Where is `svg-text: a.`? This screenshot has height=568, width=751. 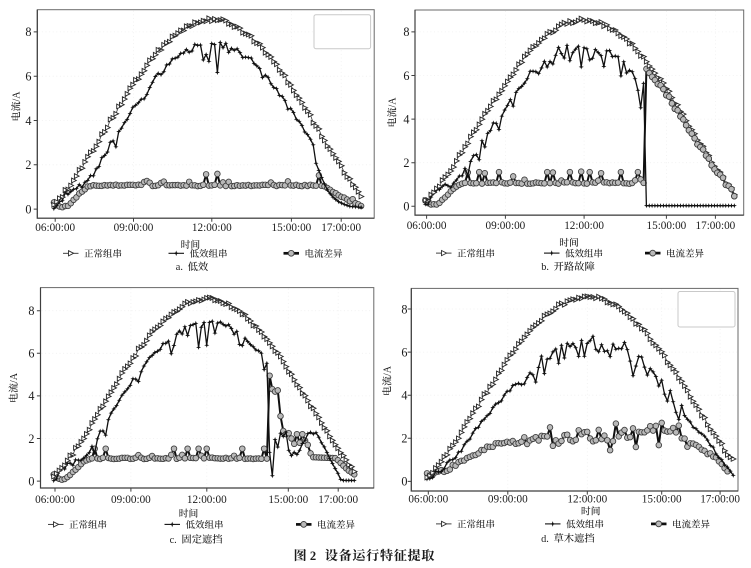
svg-text: a. is located at coordinates (179, 267).